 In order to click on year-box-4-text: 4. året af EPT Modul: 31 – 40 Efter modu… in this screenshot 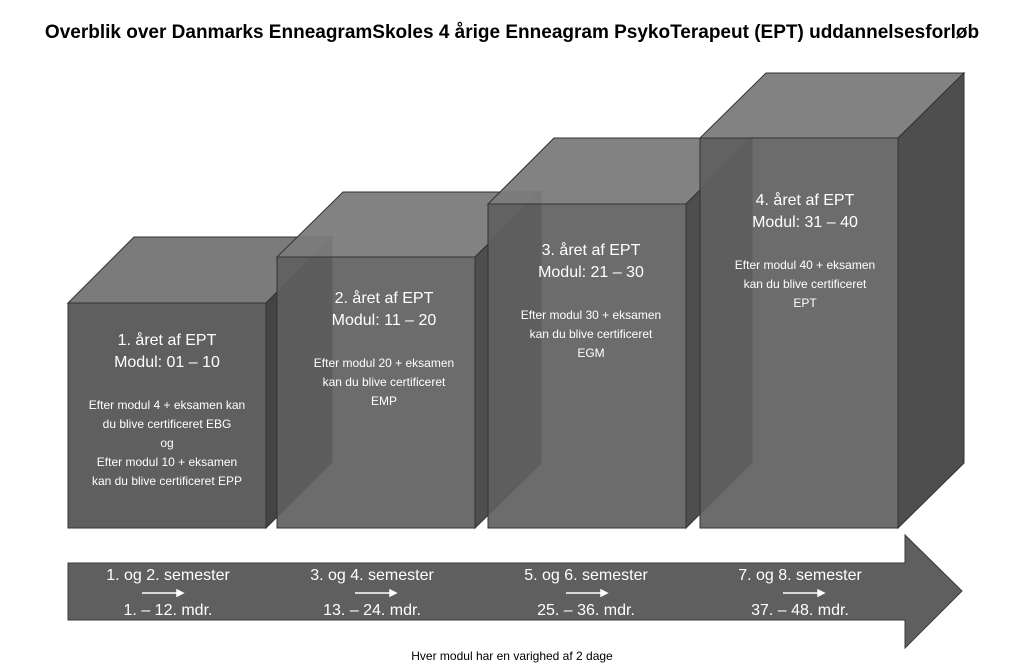, I will do `click(805, 251)`.